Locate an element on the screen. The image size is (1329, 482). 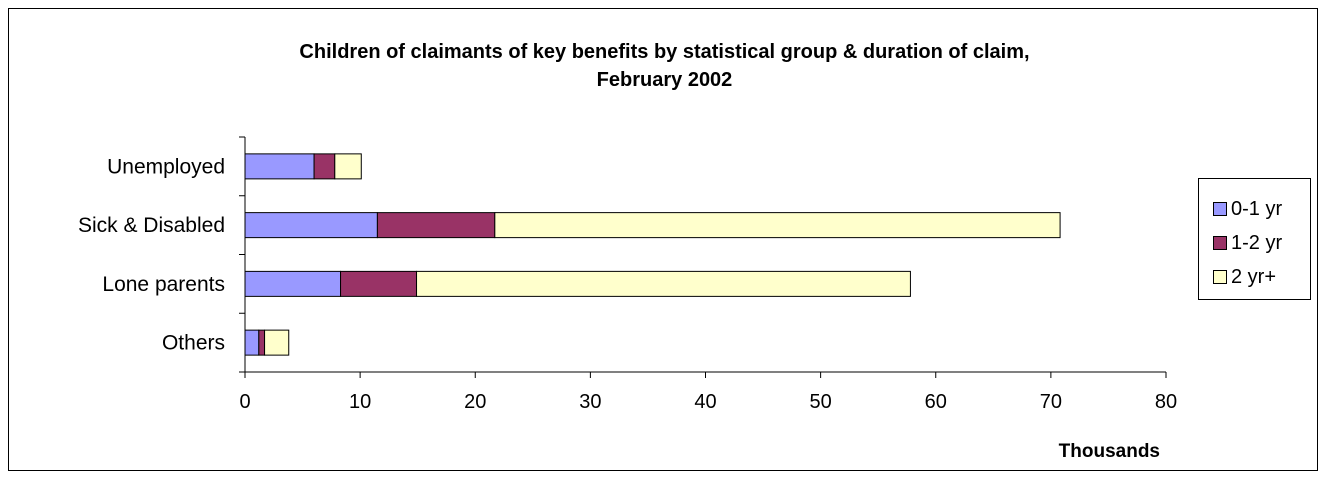
x-tick-label: 80 is located at coordinates (1166, 402).